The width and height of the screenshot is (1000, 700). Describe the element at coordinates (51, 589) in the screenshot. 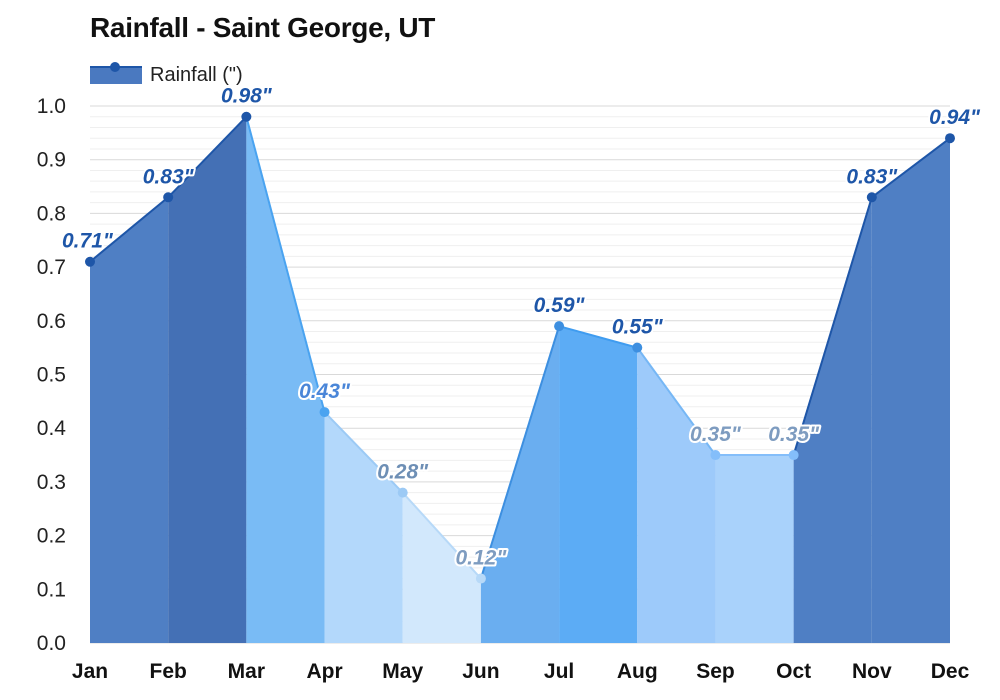

I see `y-tick-label: 0.1` at that location.